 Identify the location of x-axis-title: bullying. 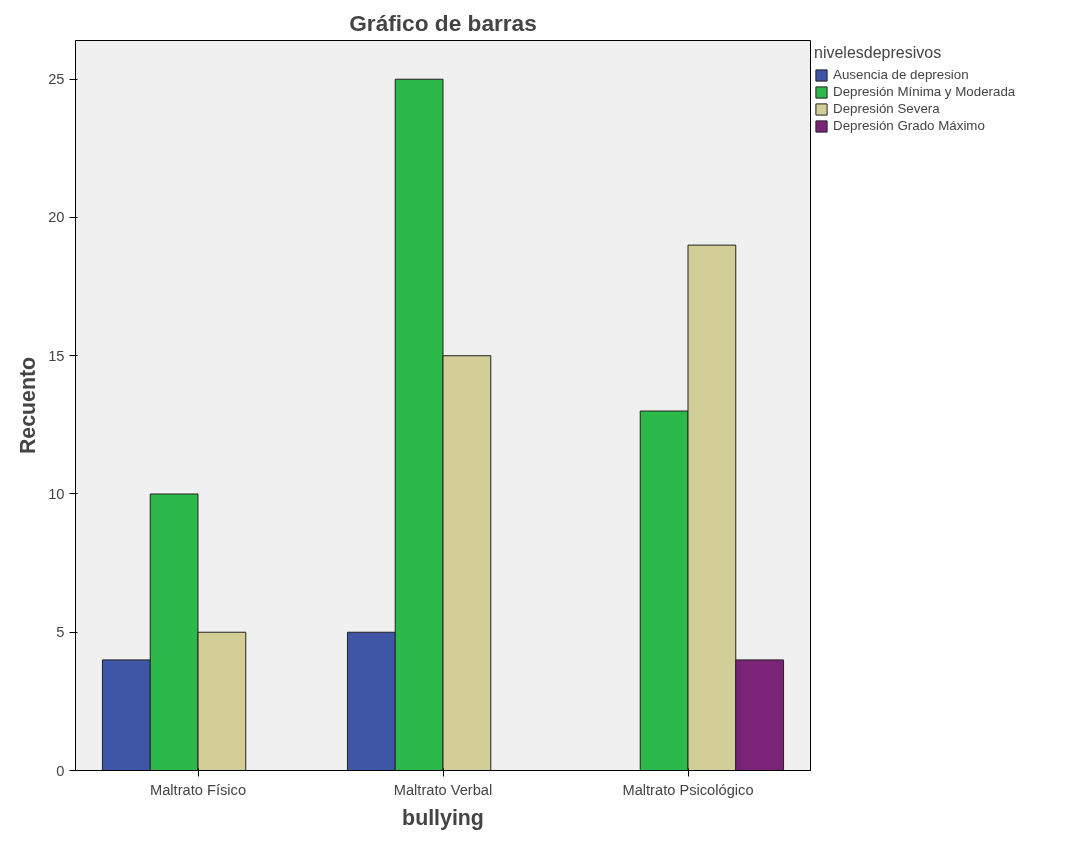
(443, 817).